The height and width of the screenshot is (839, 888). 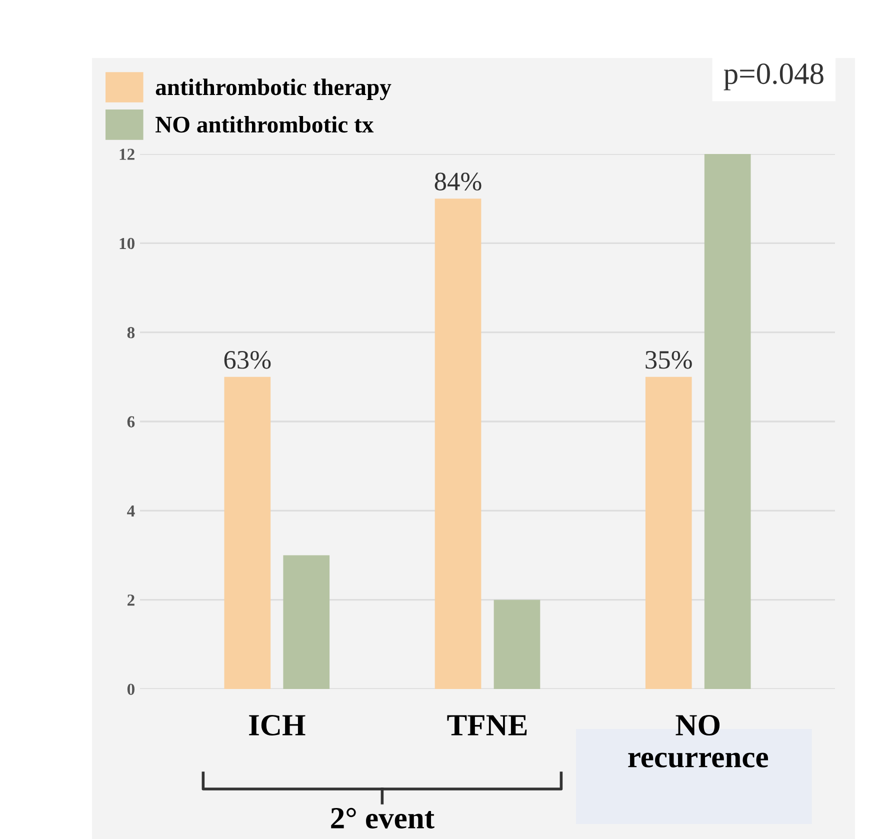 I want to click on y-tick-label: 8, so click(x=131, y=332).